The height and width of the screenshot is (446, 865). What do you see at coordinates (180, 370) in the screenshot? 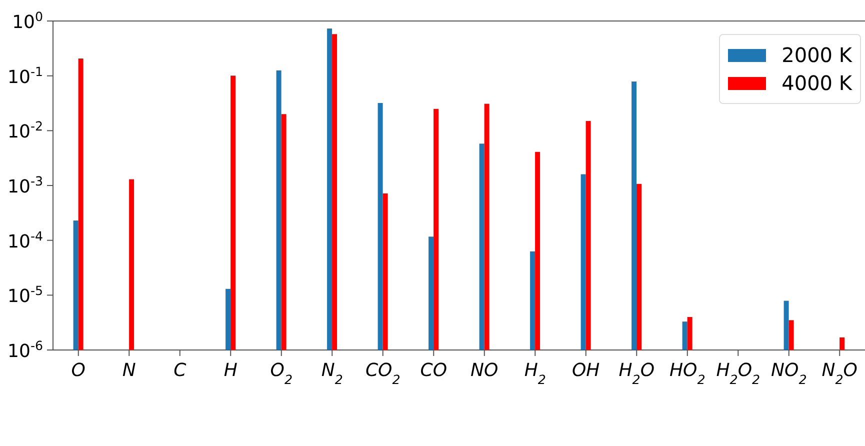
I see `x-tick-label: C` at bounding box center [180, 370].